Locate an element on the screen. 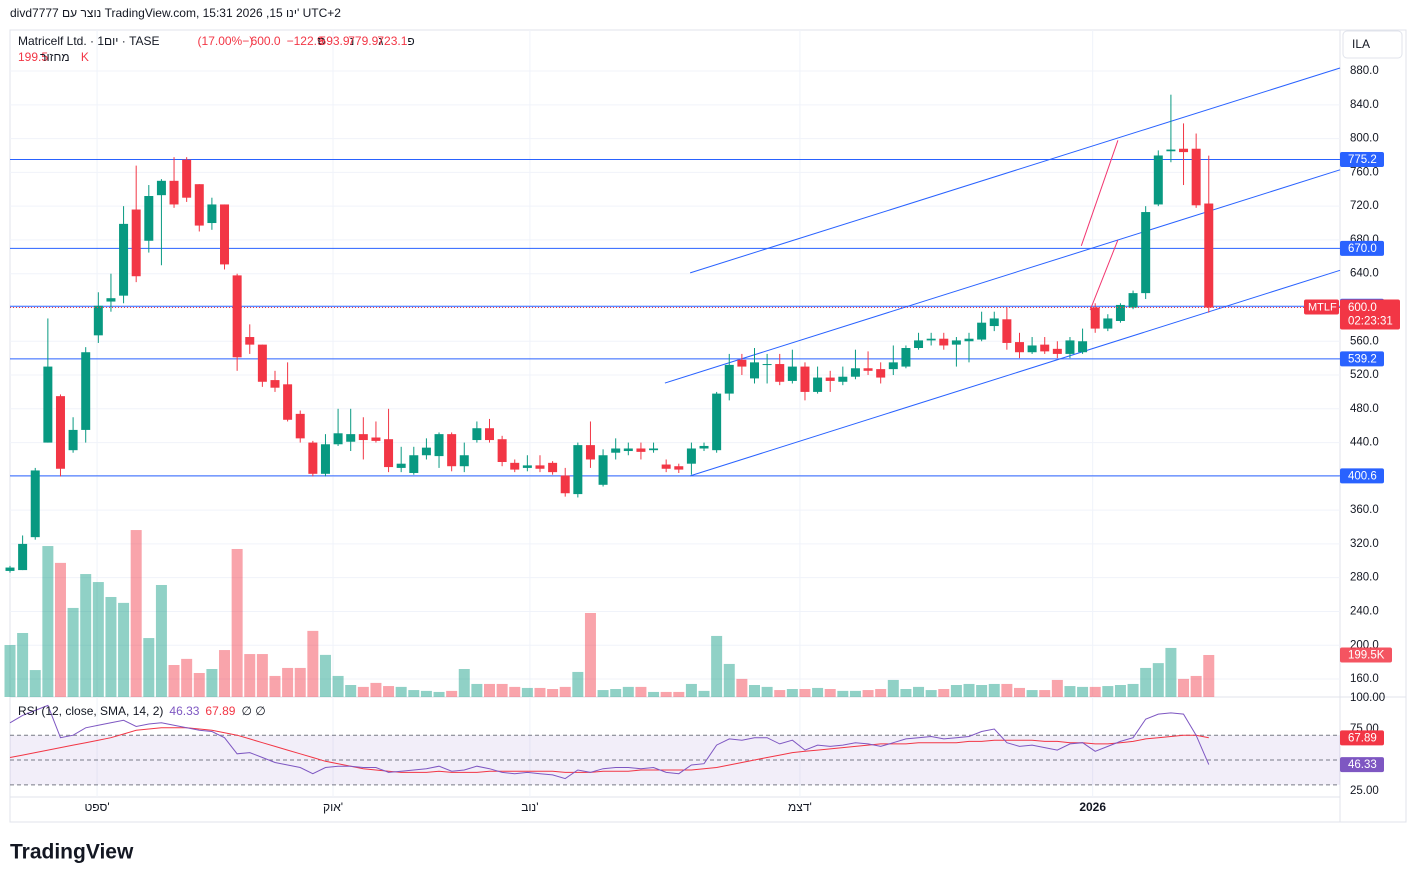  level-label-box is located at coordinates (1362, 476).